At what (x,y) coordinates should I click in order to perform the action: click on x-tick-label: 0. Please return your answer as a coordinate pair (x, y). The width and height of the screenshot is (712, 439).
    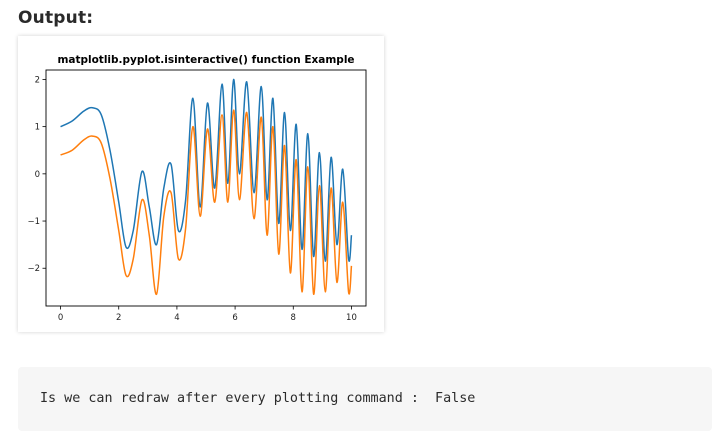
    Looking at the image, I should click on (60, 318).